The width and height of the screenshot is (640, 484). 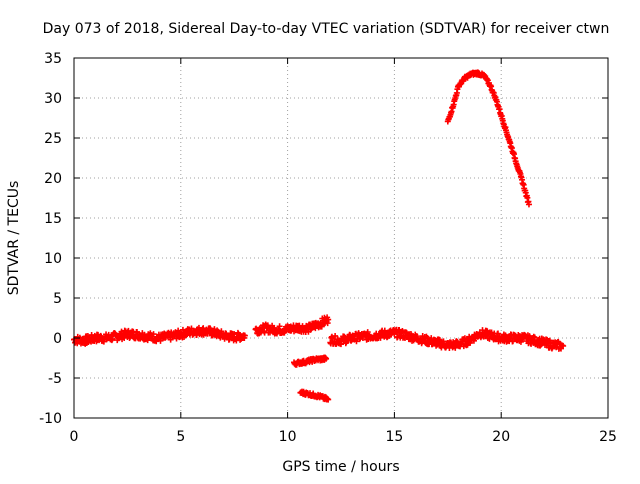 What do you see at coordinates (57, 339) in the screenshot?
I see `y-tick-label: 0` at bounding box center [57, 339].